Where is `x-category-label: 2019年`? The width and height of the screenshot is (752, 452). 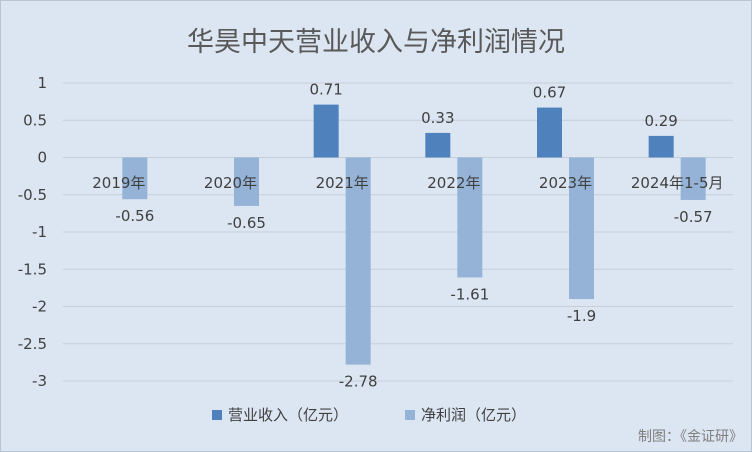
x-category-label: 2019年 is located at coordinates (118, 183).